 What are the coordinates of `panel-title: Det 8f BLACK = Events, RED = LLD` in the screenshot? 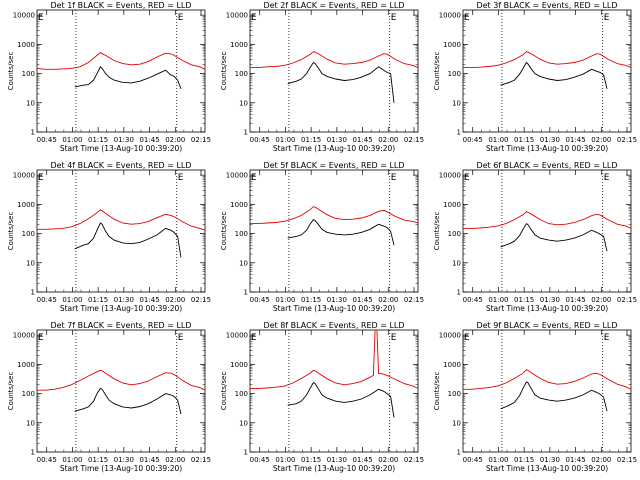 It's located at (333, 325).